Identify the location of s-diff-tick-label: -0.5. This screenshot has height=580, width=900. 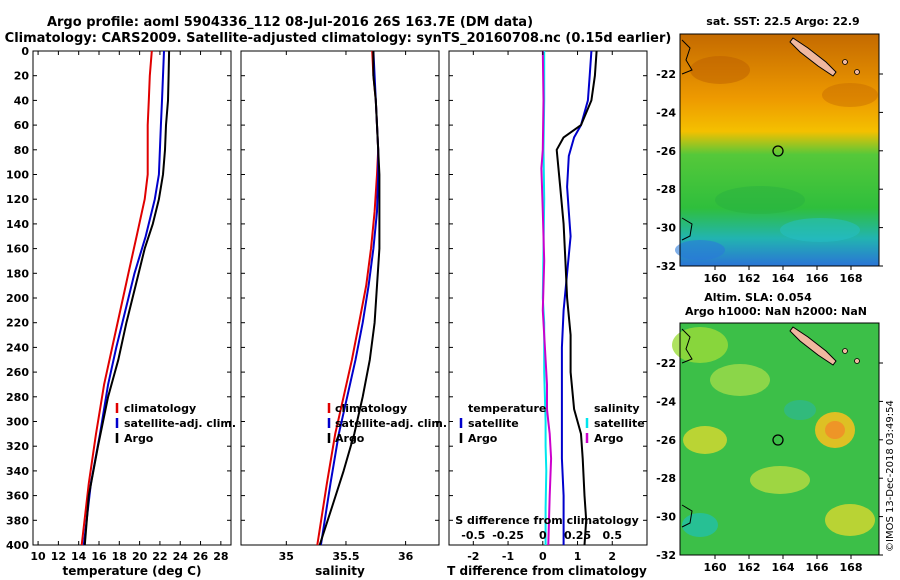
(473, 535).